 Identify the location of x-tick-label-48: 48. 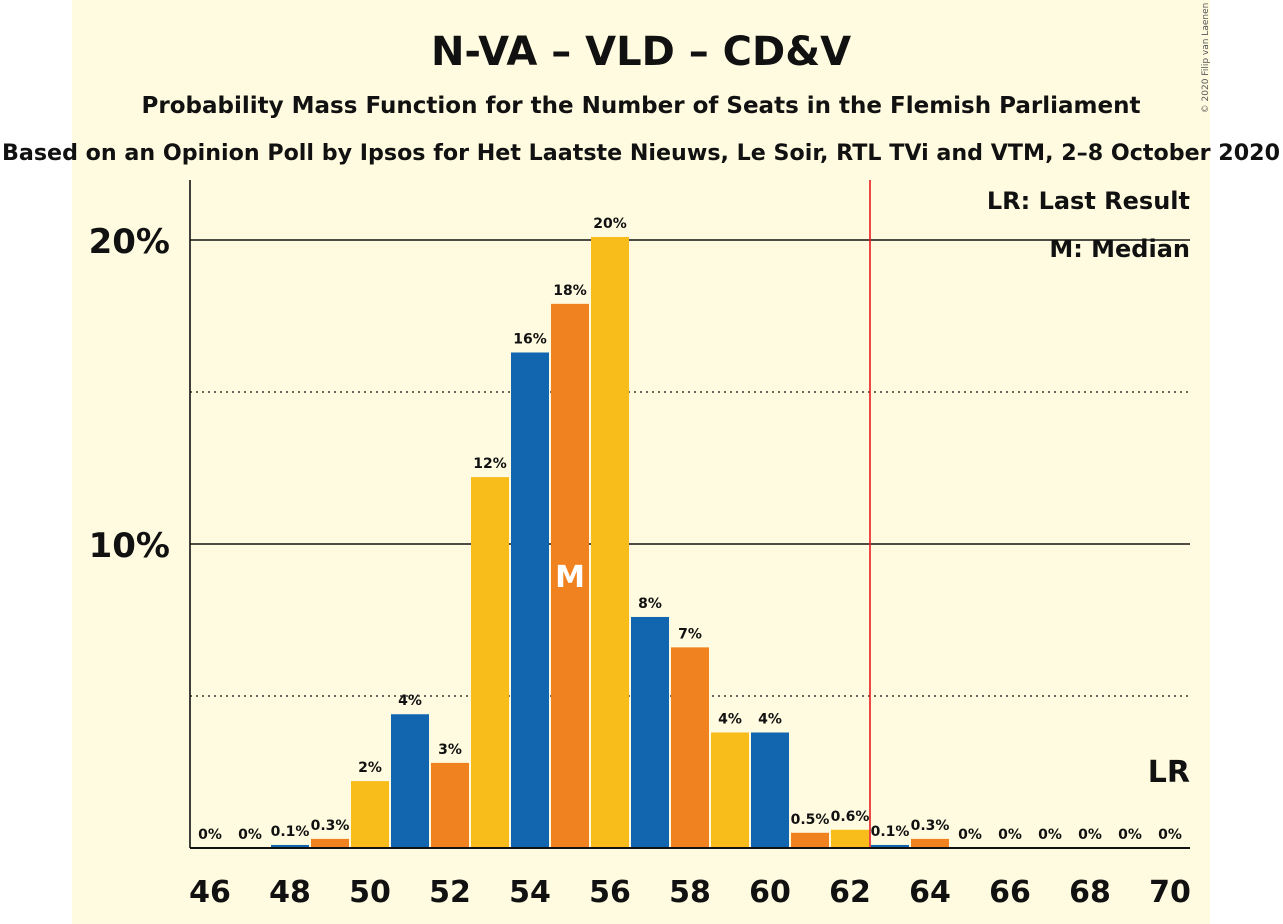
(290, 892).